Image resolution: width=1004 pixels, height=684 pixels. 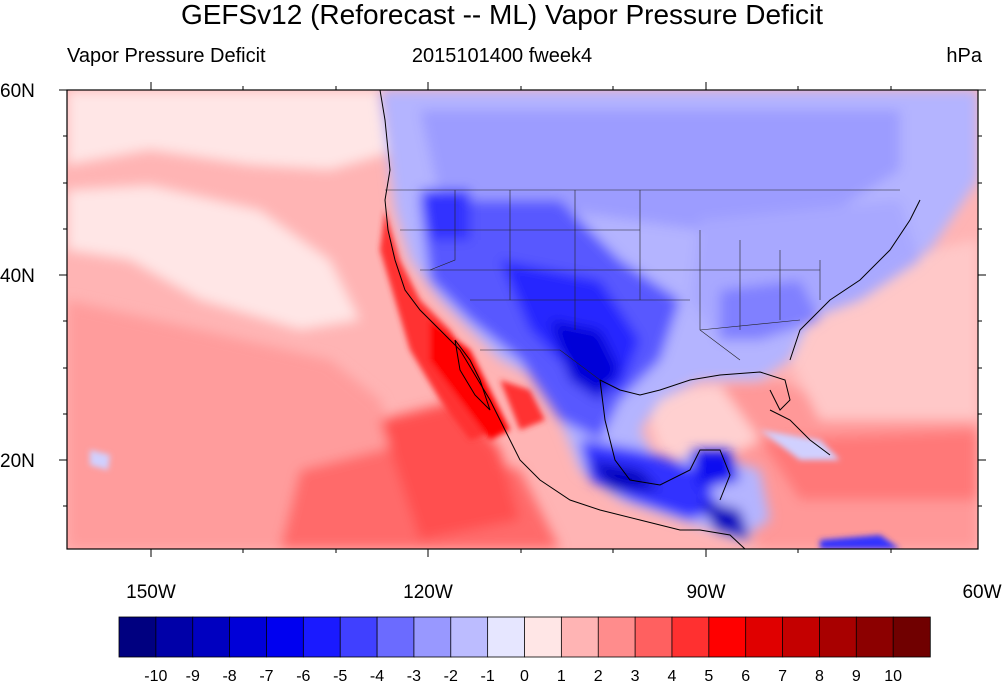 What do you see at coordinates (166, 56) in the screenshot?
I see `variable-label: Vapor Pressure Deficit` at bounding box center [166, 56].